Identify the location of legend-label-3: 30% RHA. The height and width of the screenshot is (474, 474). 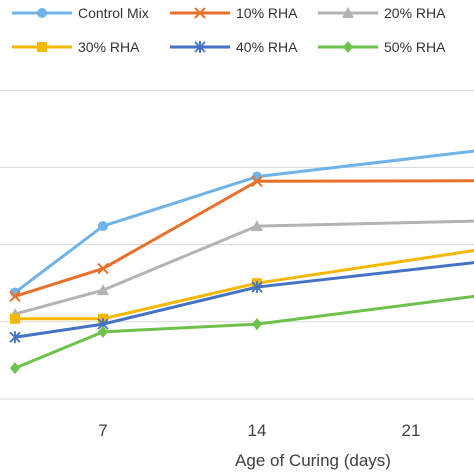
(109, 47).